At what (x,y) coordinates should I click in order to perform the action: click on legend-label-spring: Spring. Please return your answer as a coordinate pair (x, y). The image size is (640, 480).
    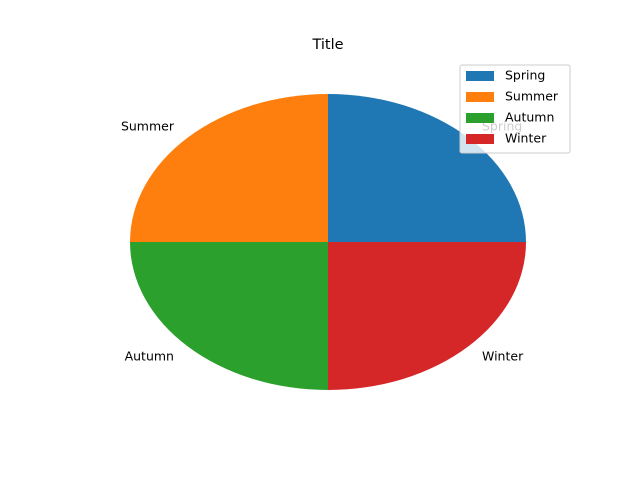
    Looking at the image, I should click on (525, 75).